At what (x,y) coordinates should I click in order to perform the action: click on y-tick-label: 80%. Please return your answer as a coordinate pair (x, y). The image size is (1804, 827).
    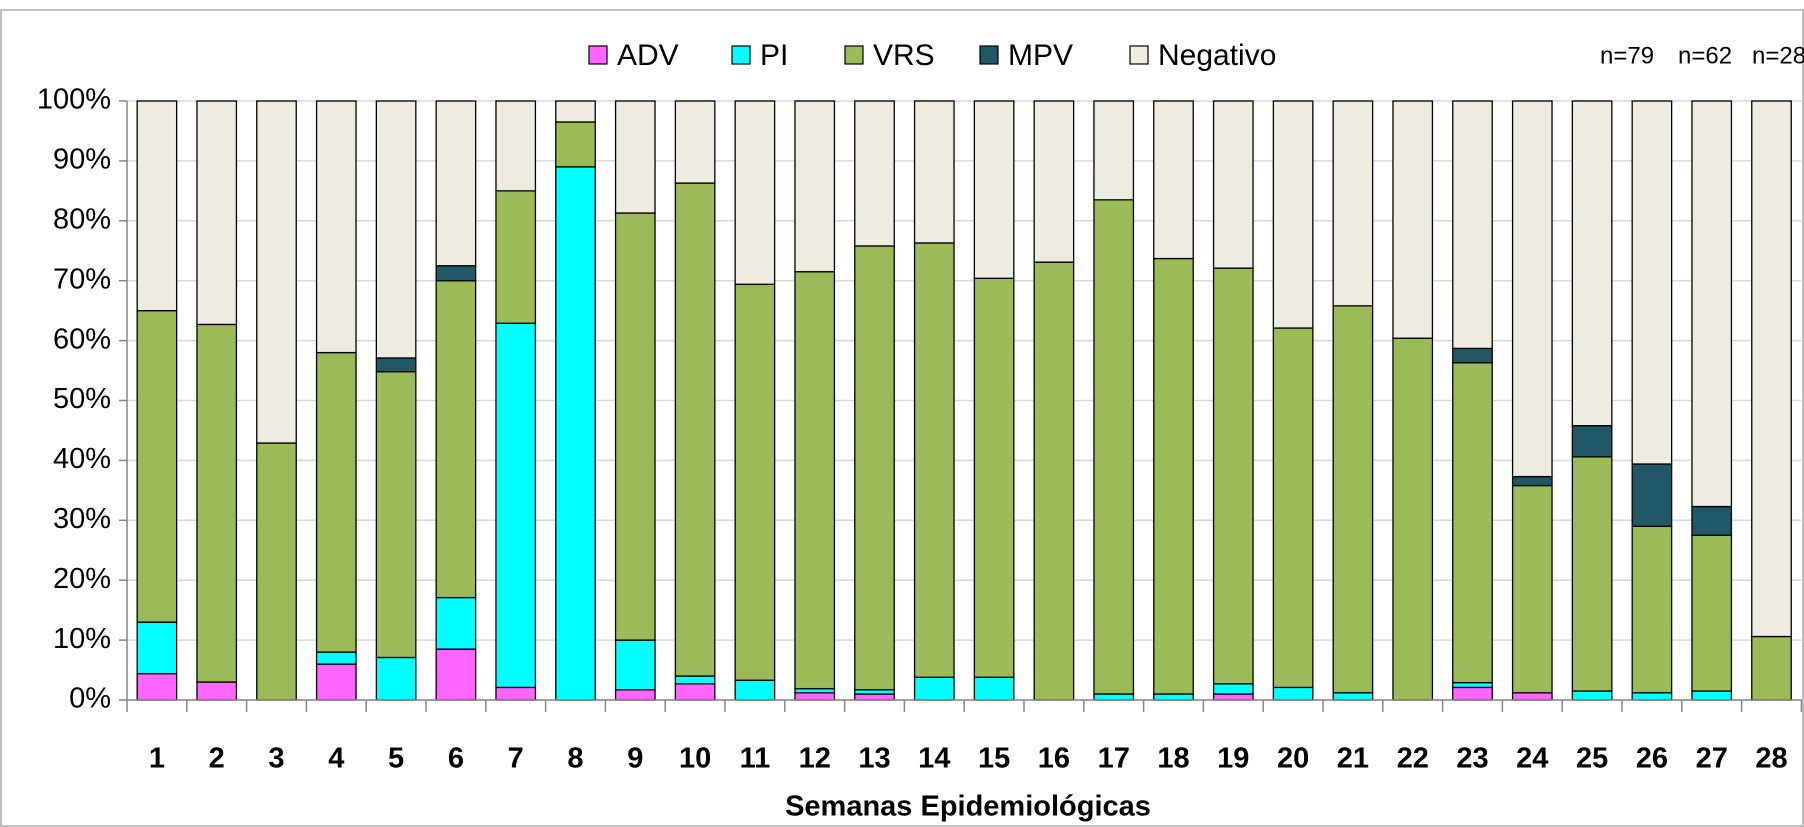
    Looking at the image, I should click on (82, 219).